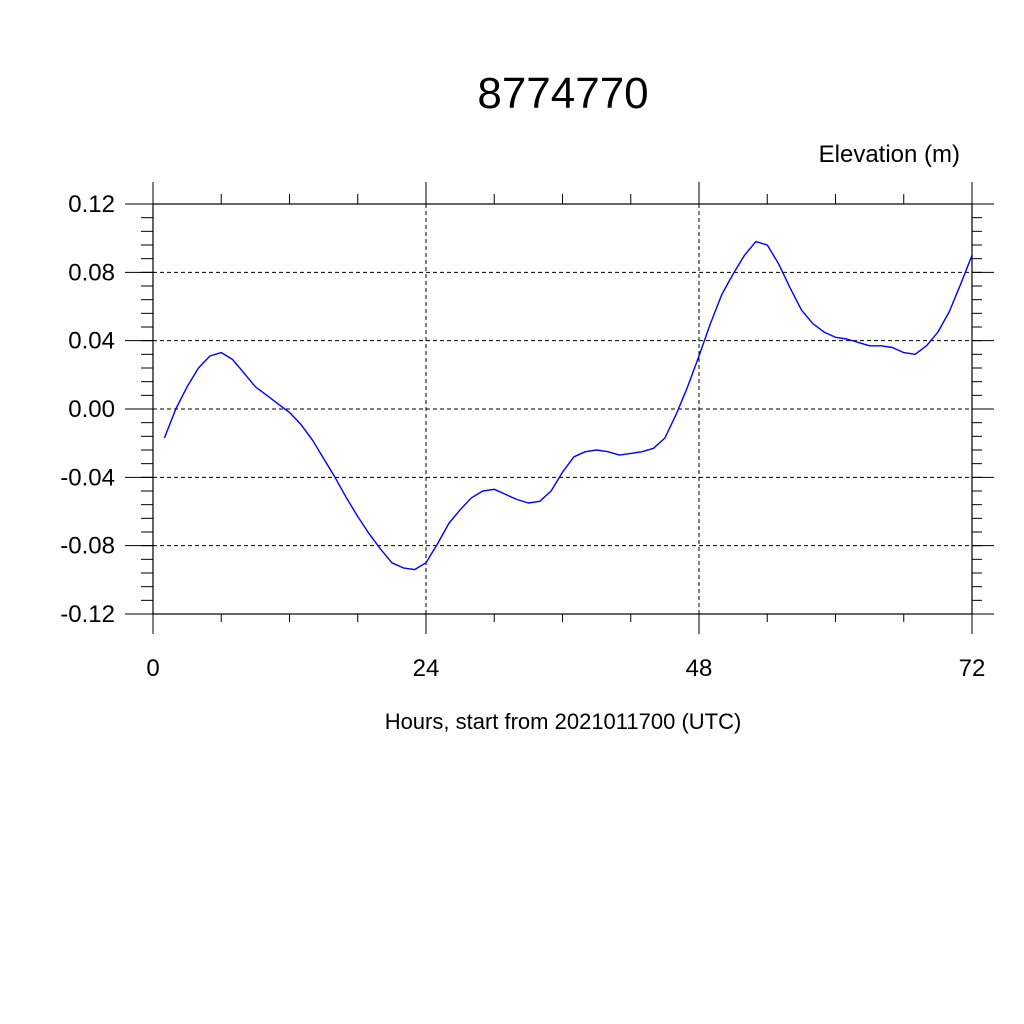  Describe the element at coordinates (426, 668) in the screenshot. I see `x-tick-label: 24` at that location.